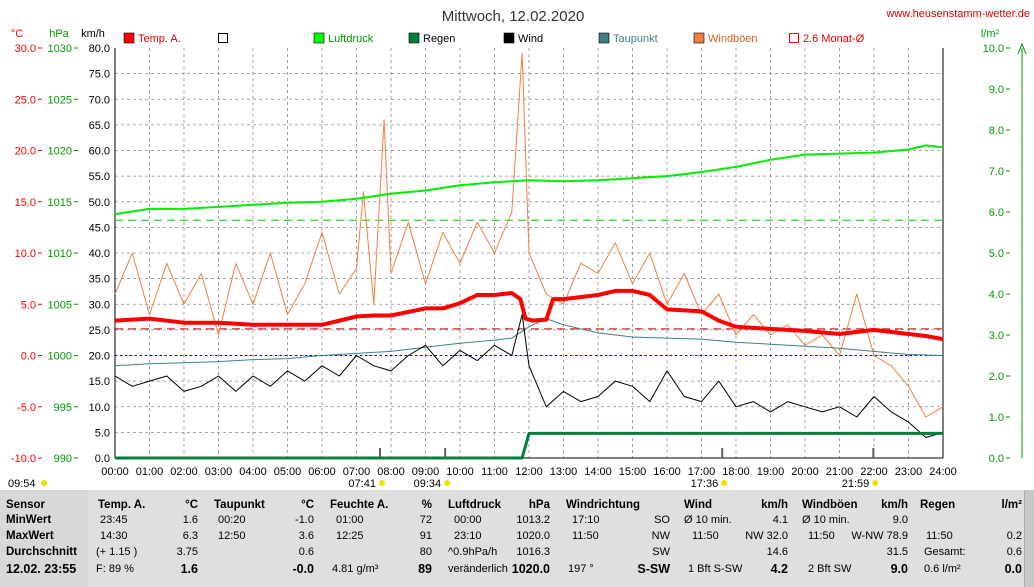 The image size is (1034, 587). Describe the element at coordinates (996, 90) in the screenshot. I see `rain-tick-label: 9.0` at that location.